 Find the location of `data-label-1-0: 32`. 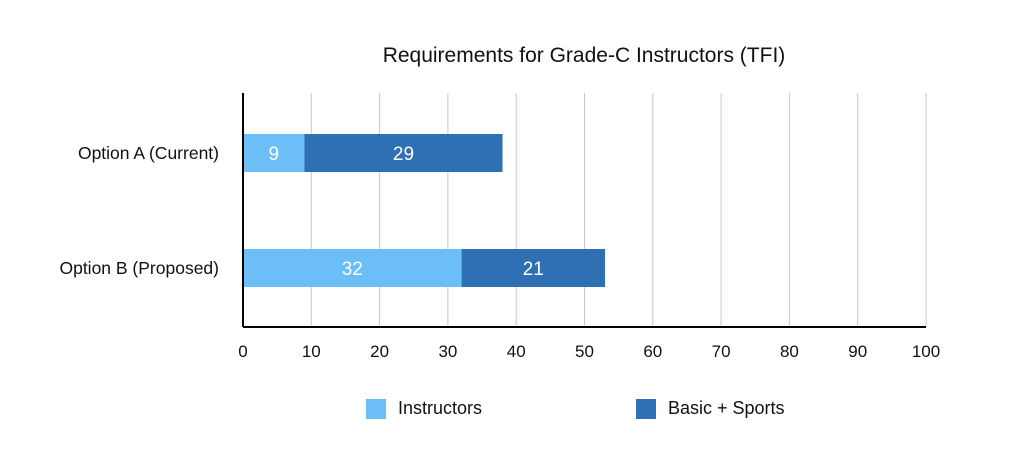

data-label-1-0: 32 is located at coordinates (352, 269).